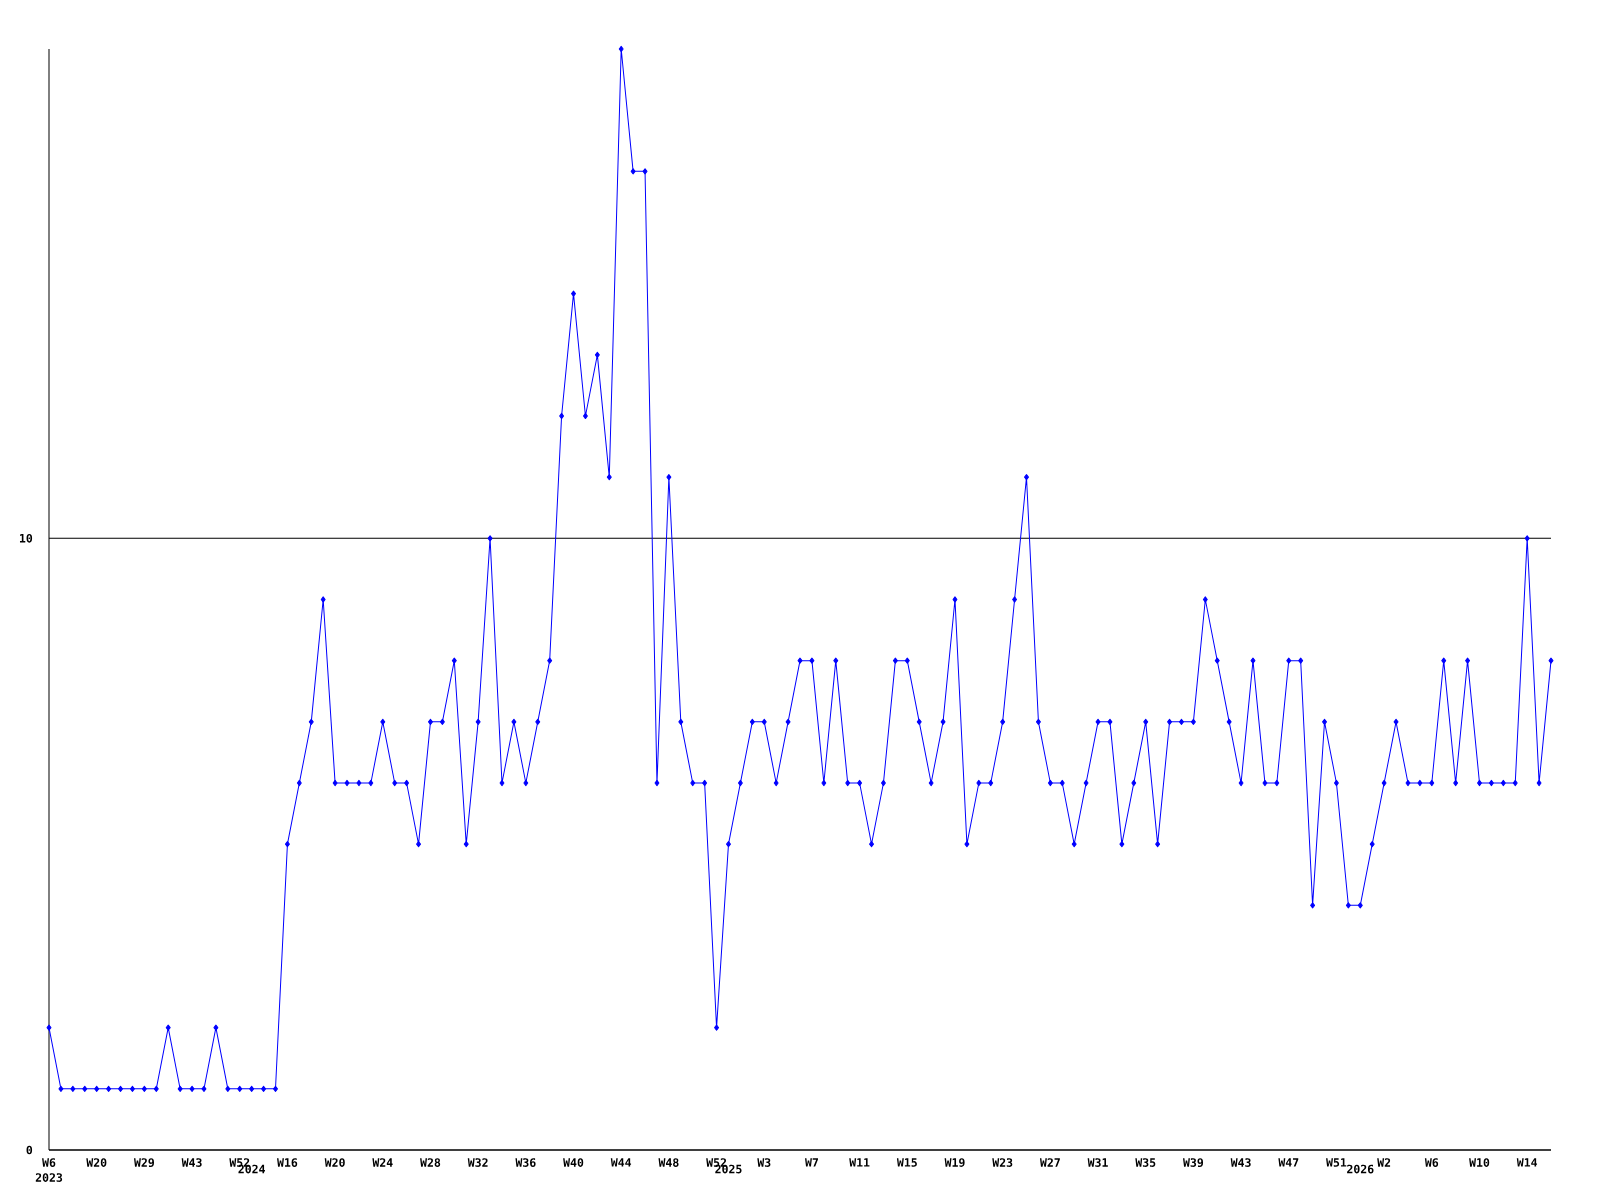 Image resolution: width=1600 pixels, height=1200 pixels. Describe the element at coordinates (621, 1162) in the screenshot. I see `x-tick-label: W44` at that location.